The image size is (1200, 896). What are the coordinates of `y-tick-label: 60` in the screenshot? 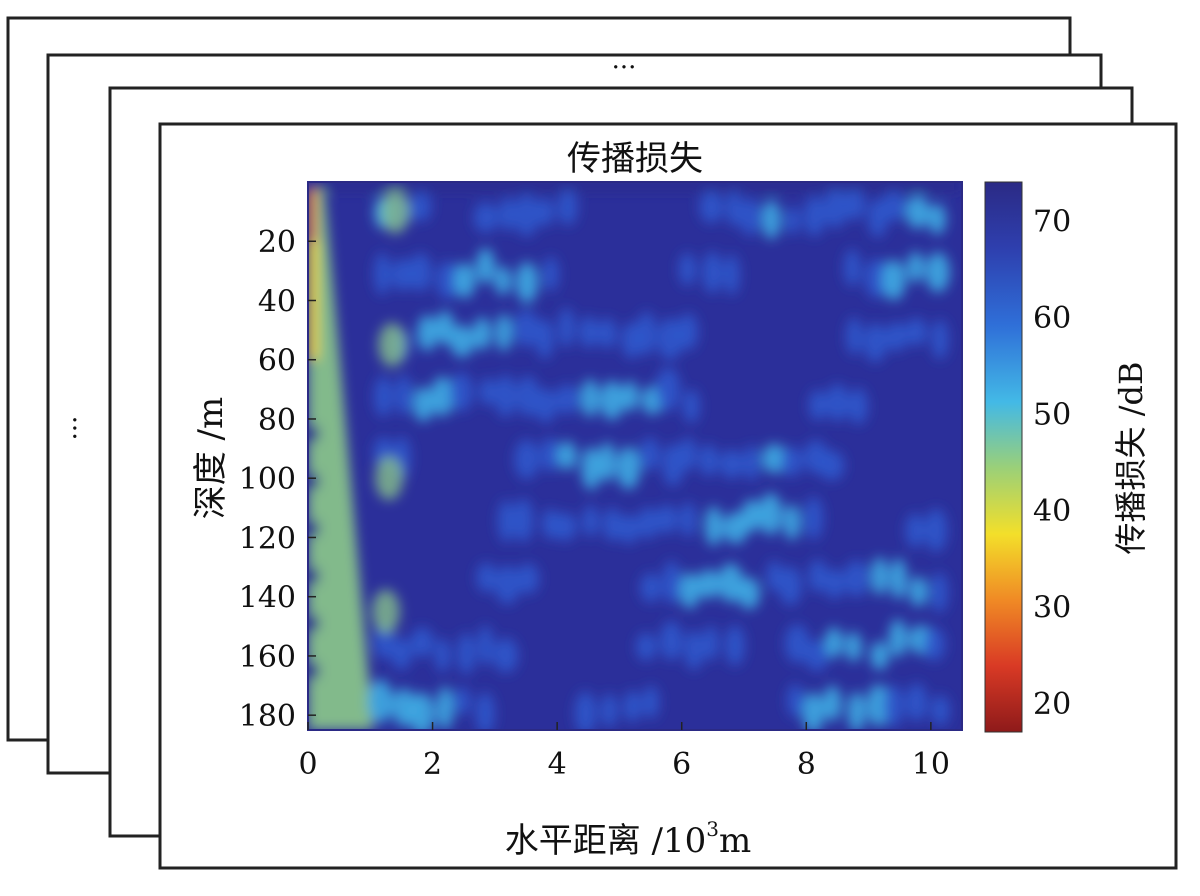 It's located at (277, 361).